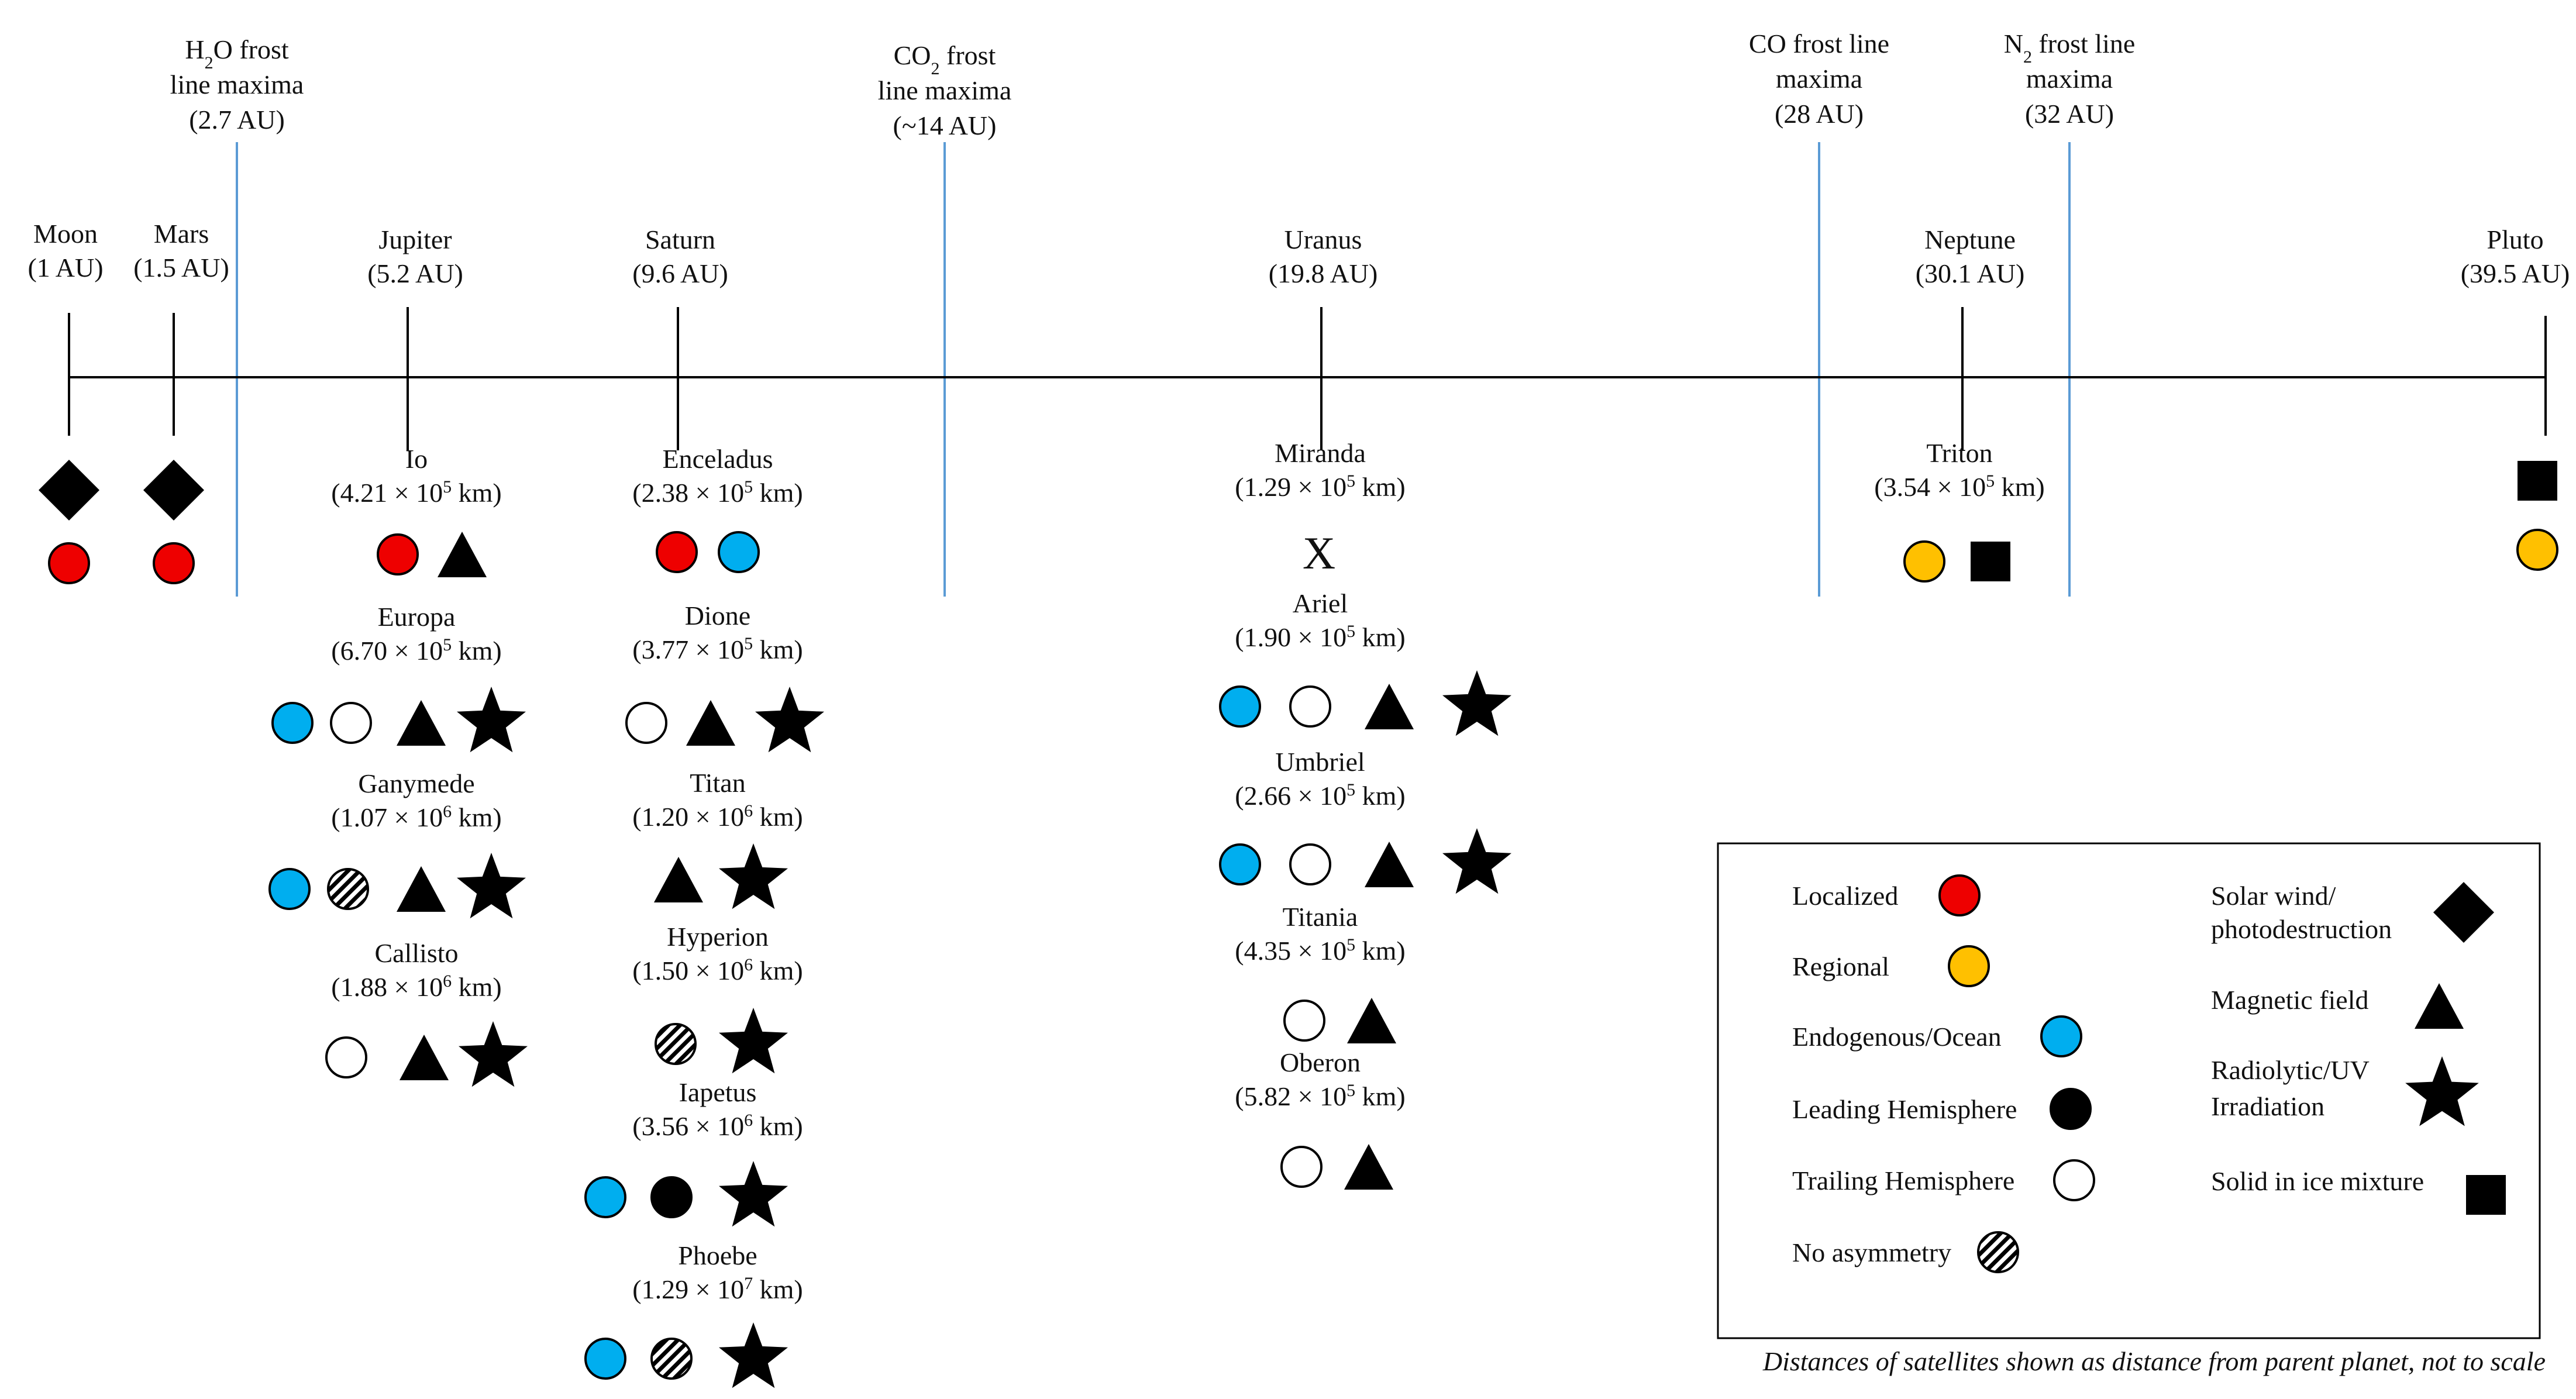 This screenshot has width=2576, height=1399. Describe the element at coordinates (415, 240) in the screenshot. I see `body-name: Jupiter` at that location.